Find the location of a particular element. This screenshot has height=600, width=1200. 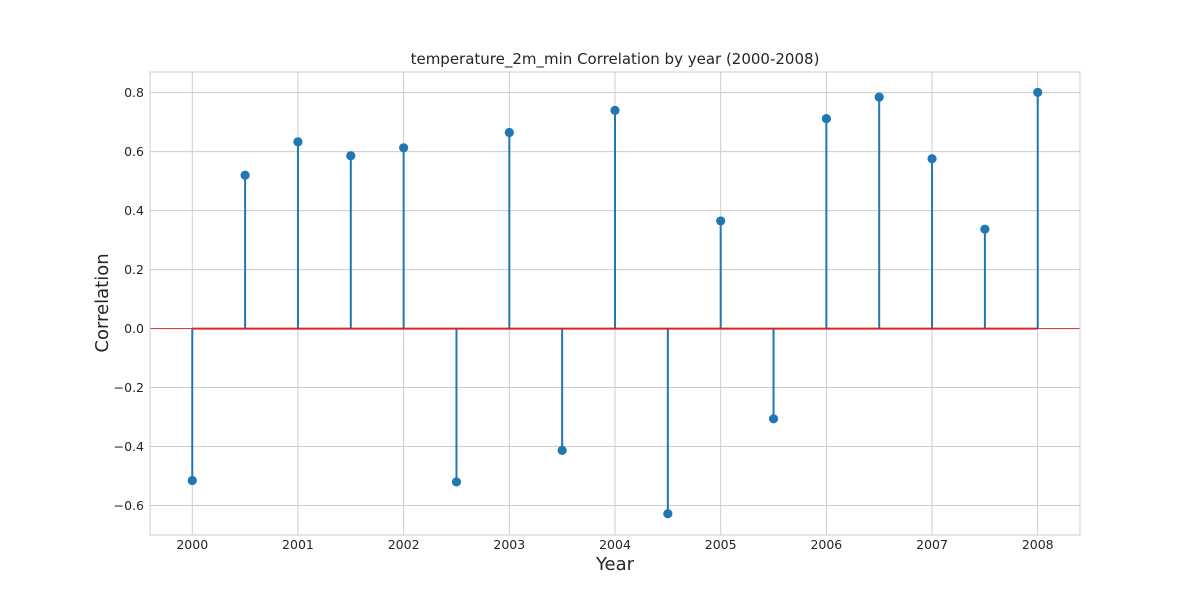

x-tick-label: 2003 is located at coordinates (509, 544).